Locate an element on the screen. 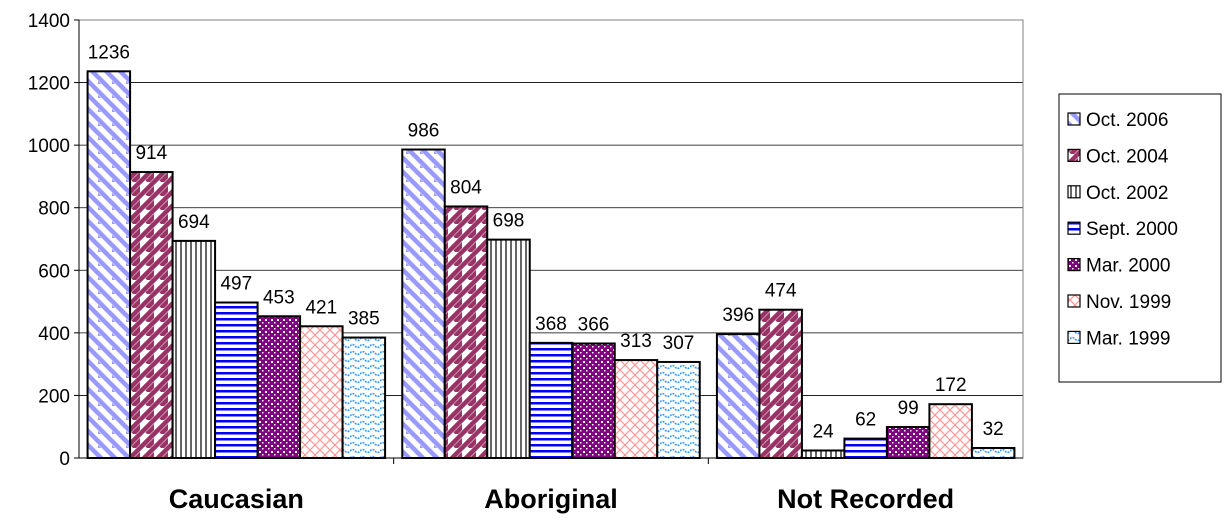 Image resolution: width=1227 pixels, height=522 pixels. y-axis-tick-labels: 0 200 400 600 800 1000 1200 1400 is located at coordinates (49, 240).